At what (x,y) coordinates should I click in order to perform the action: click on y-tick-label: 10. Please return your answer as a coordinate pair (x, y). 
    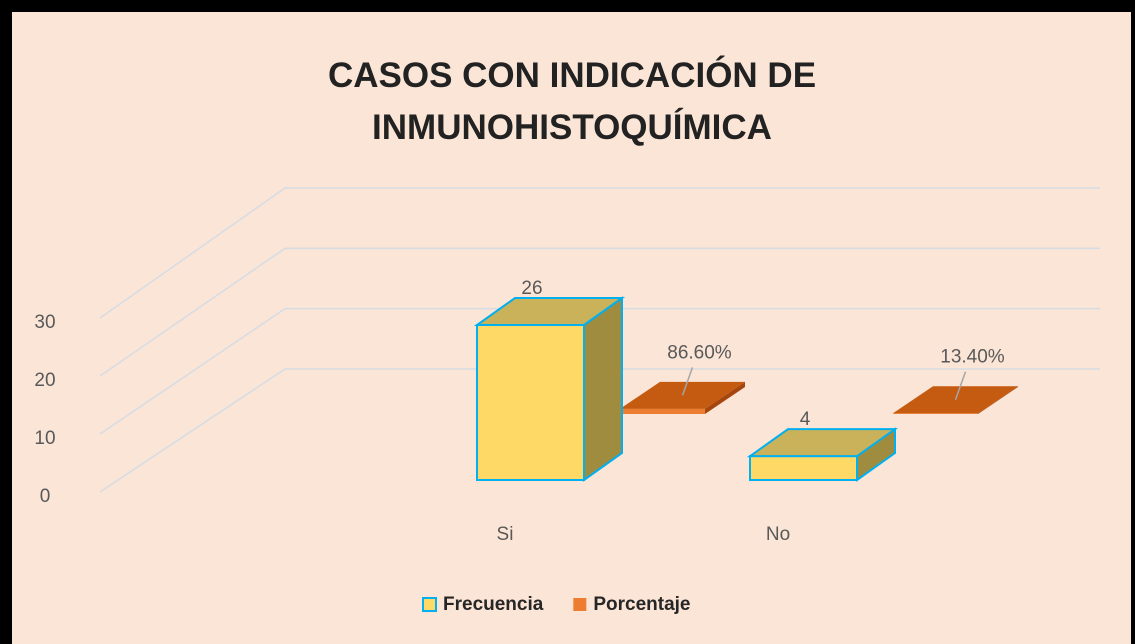
    Looking at the image, I should click on (44, 438).